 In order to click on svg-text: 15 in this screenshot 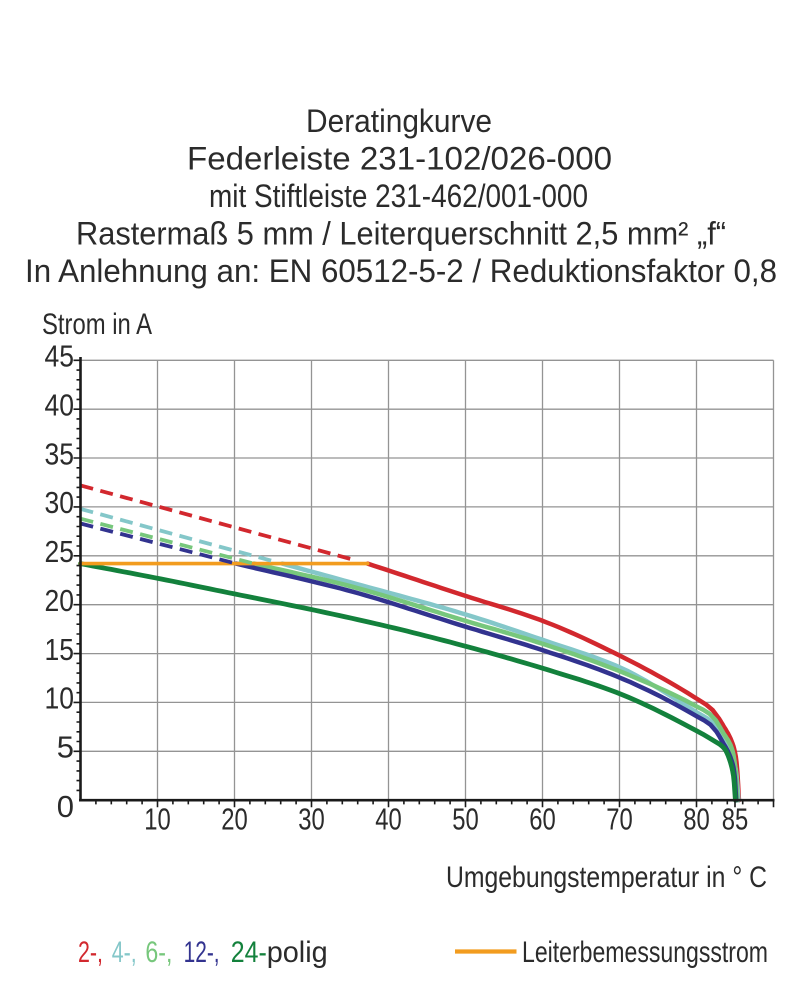, I will do `click(60, 649)`.